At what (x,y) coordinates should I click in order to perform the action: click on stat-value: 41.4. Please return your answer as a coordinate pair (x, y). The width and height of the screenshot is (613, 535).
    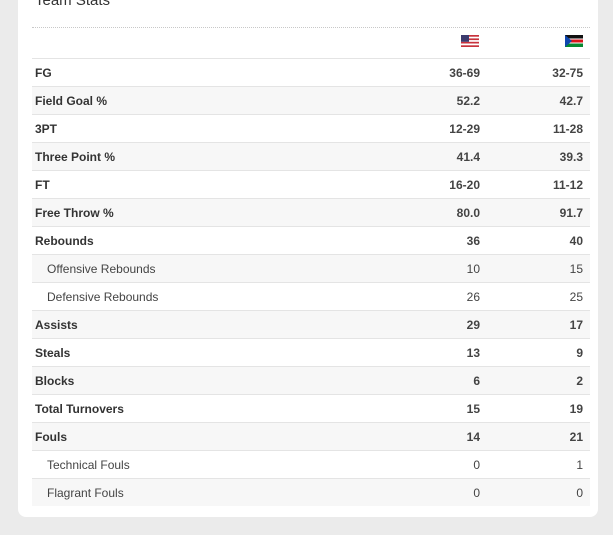
    Looking at the image, I should click on (468, 157).